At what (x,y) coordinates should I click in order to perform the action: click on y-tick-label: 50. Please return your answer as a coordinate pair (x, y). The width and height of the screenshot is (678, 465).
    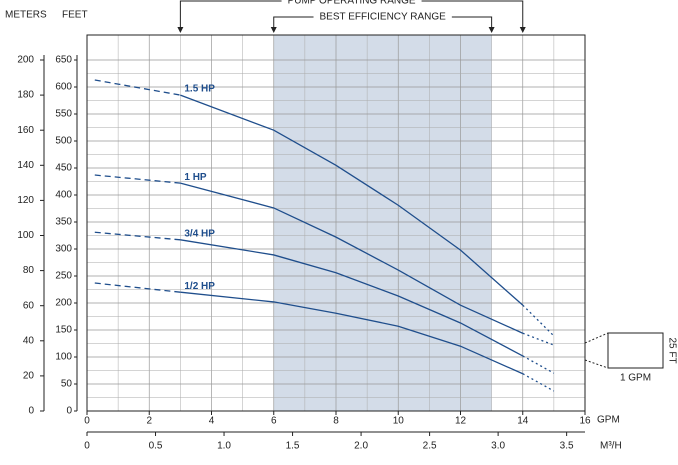
    Looking at the image, I should click on (67, 384).